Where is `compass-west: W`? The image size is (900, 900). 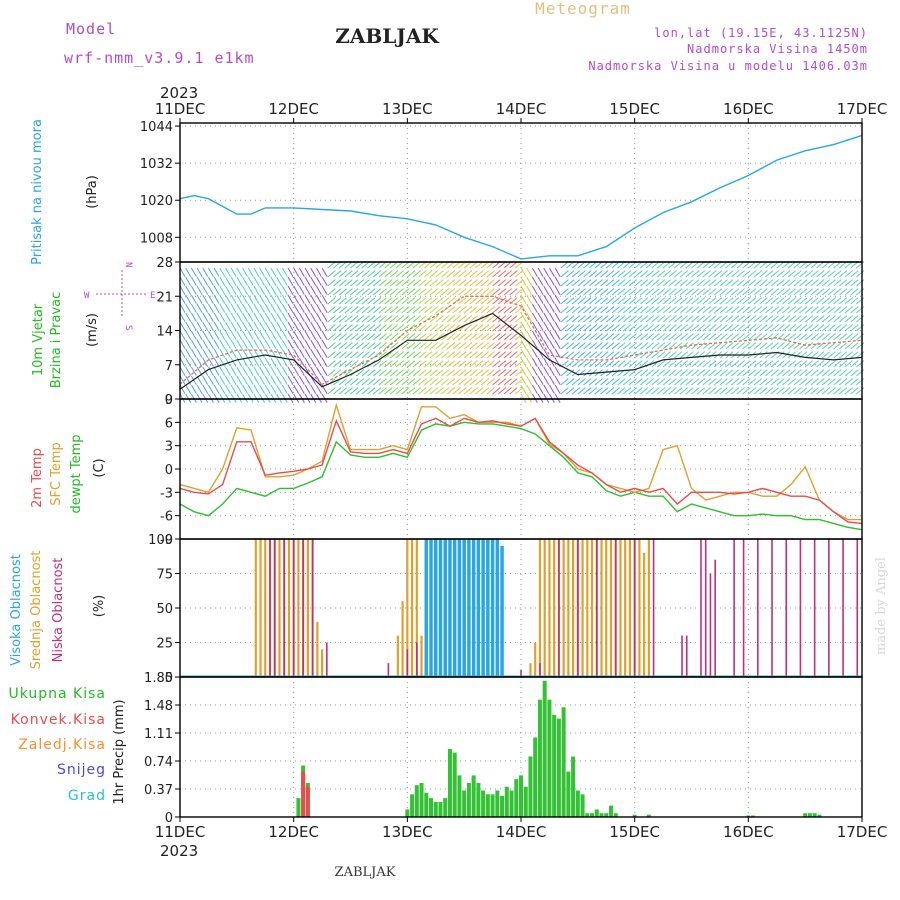
compass-west: W is located at coordinates (87, 296).